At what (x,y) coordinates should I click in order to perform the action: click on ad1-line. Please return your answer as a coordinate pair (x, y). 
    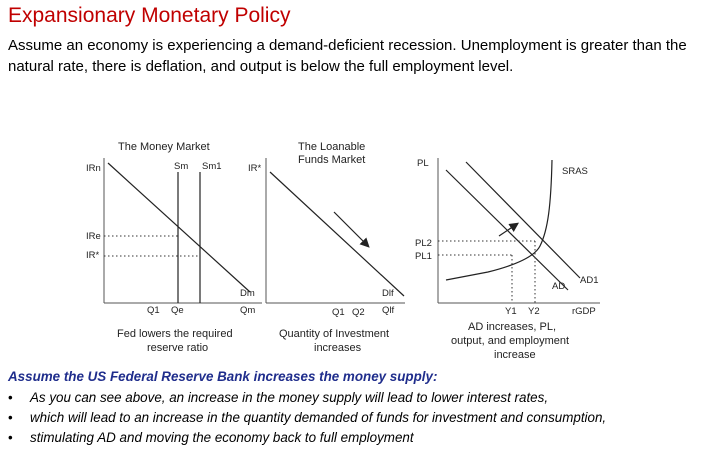
    Looking at the image, I should click on (523, 220).